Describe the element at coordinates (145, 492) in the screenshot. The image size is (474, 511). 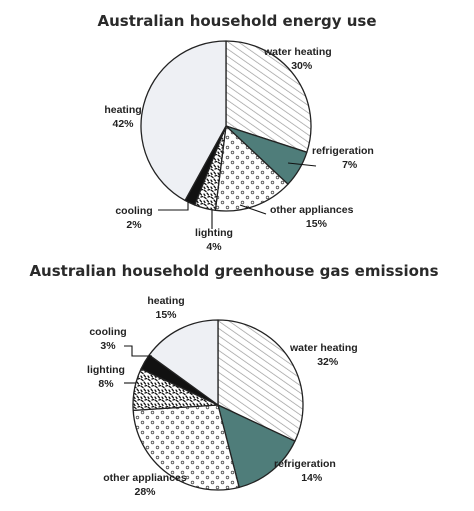
I see `slice-value-other-appliances: 28%` at that location.